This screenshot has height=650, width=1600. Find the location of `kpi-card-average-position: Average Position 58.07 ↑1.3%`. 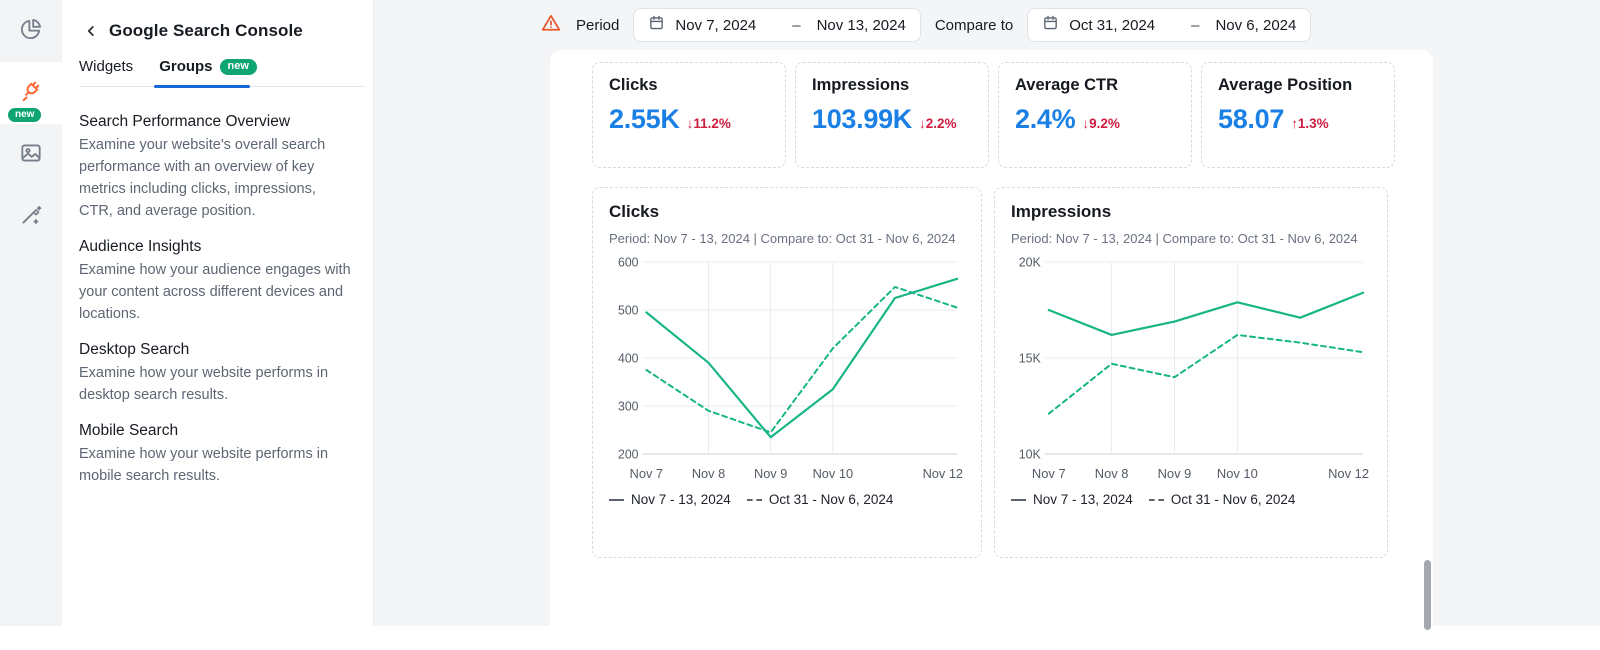

kpi-card-average-position: Average Position 58.07 ↑1.3% is located at coordinates (1298, 115).